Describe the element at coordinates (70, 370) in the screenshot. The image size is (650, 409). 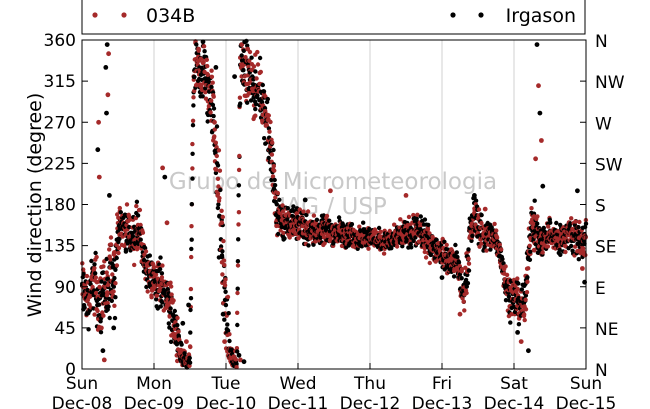
I see `y-tick-label: 0` at that location.